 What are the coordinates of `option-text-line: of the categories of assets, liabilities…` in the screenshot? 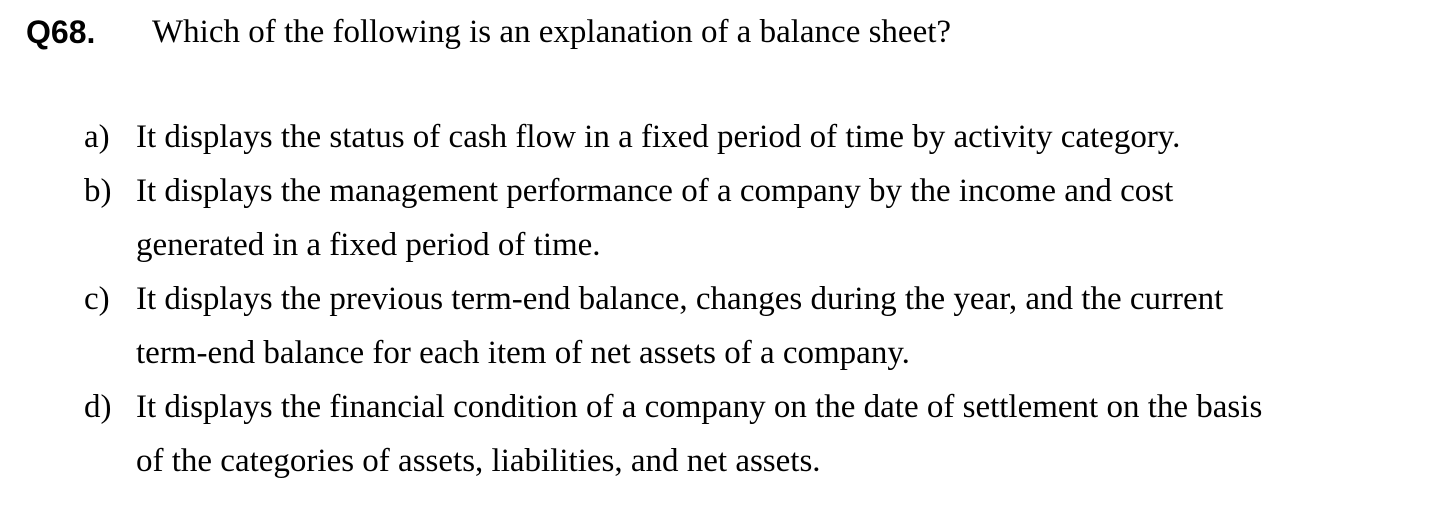 It's located at (478, 461).